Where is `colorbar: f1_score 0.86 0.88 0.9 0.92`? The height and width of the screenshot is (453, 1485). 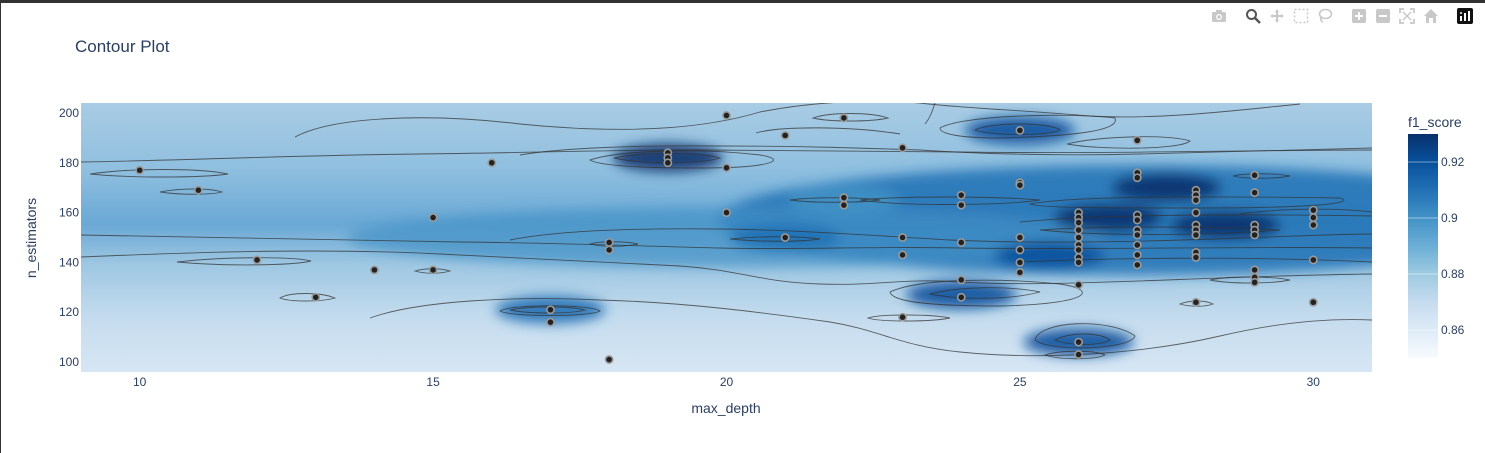
colorbar: f1_score 0.86 0.88 0.9 0.92 is located at coordinates (1436, 236).